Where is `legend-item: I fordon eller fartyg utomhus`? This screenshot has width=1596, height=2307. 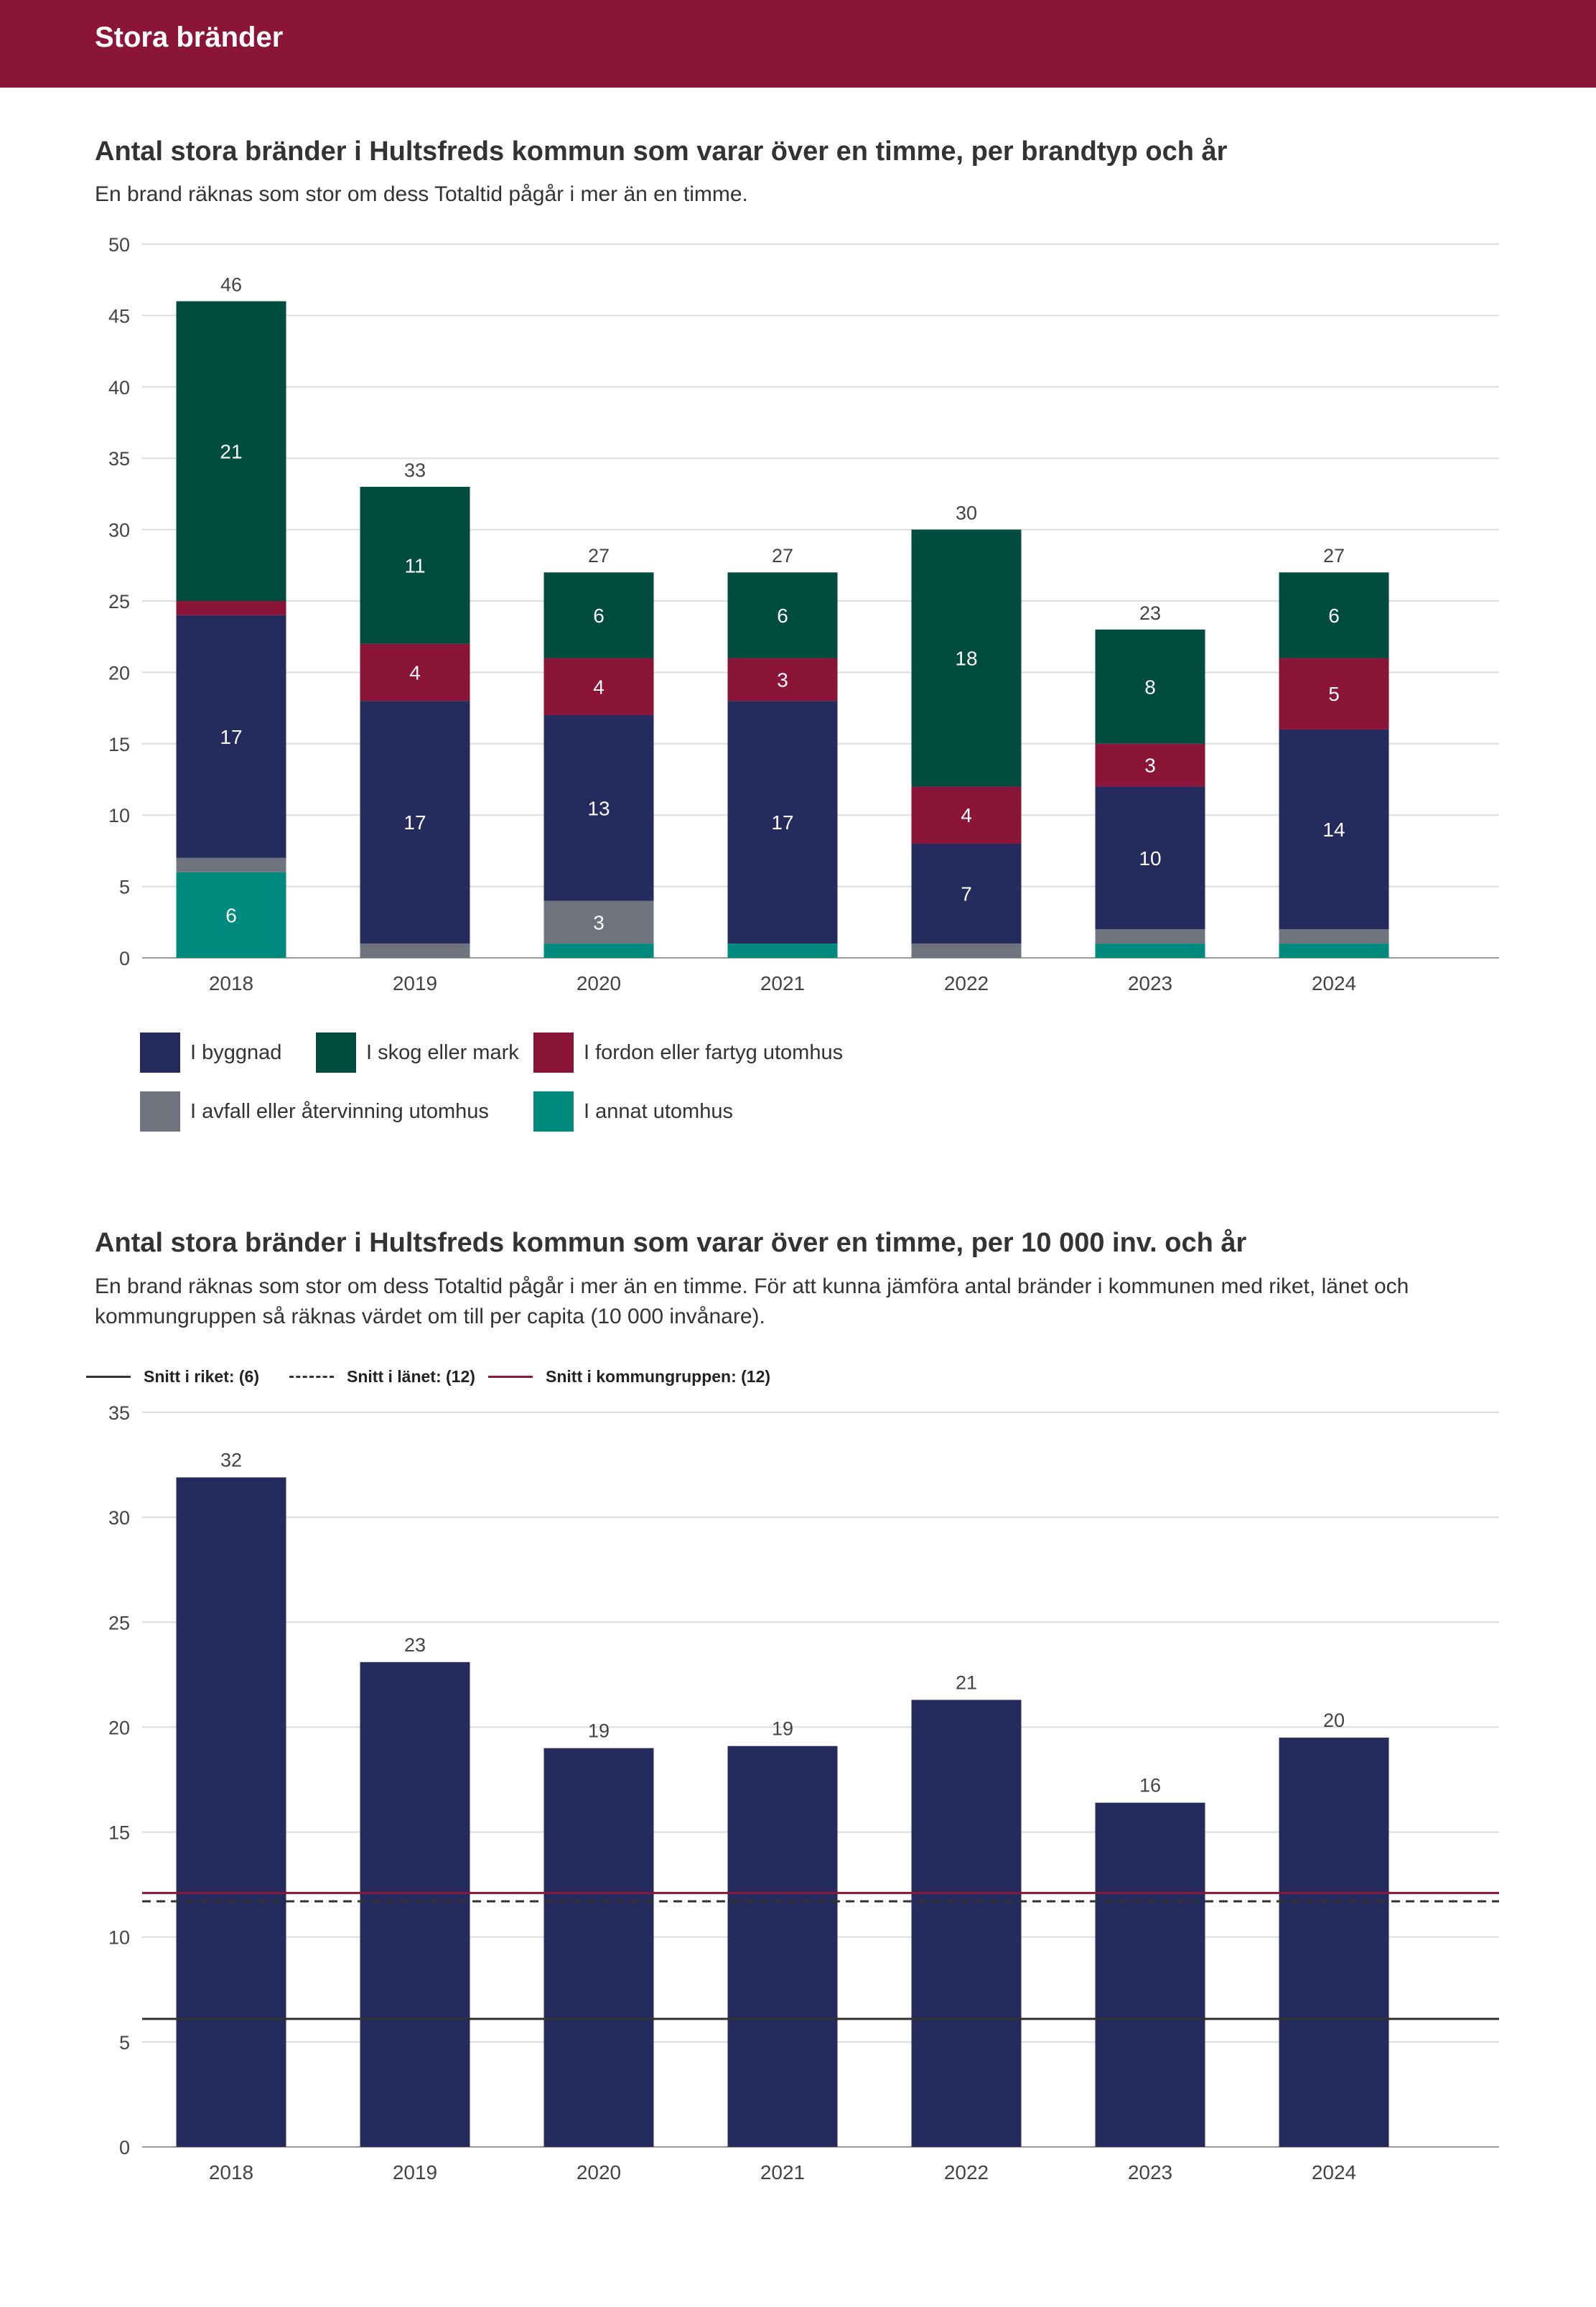 legend-item: I fordon eller fartyg utomhus is located at coordinates (688, 1053).